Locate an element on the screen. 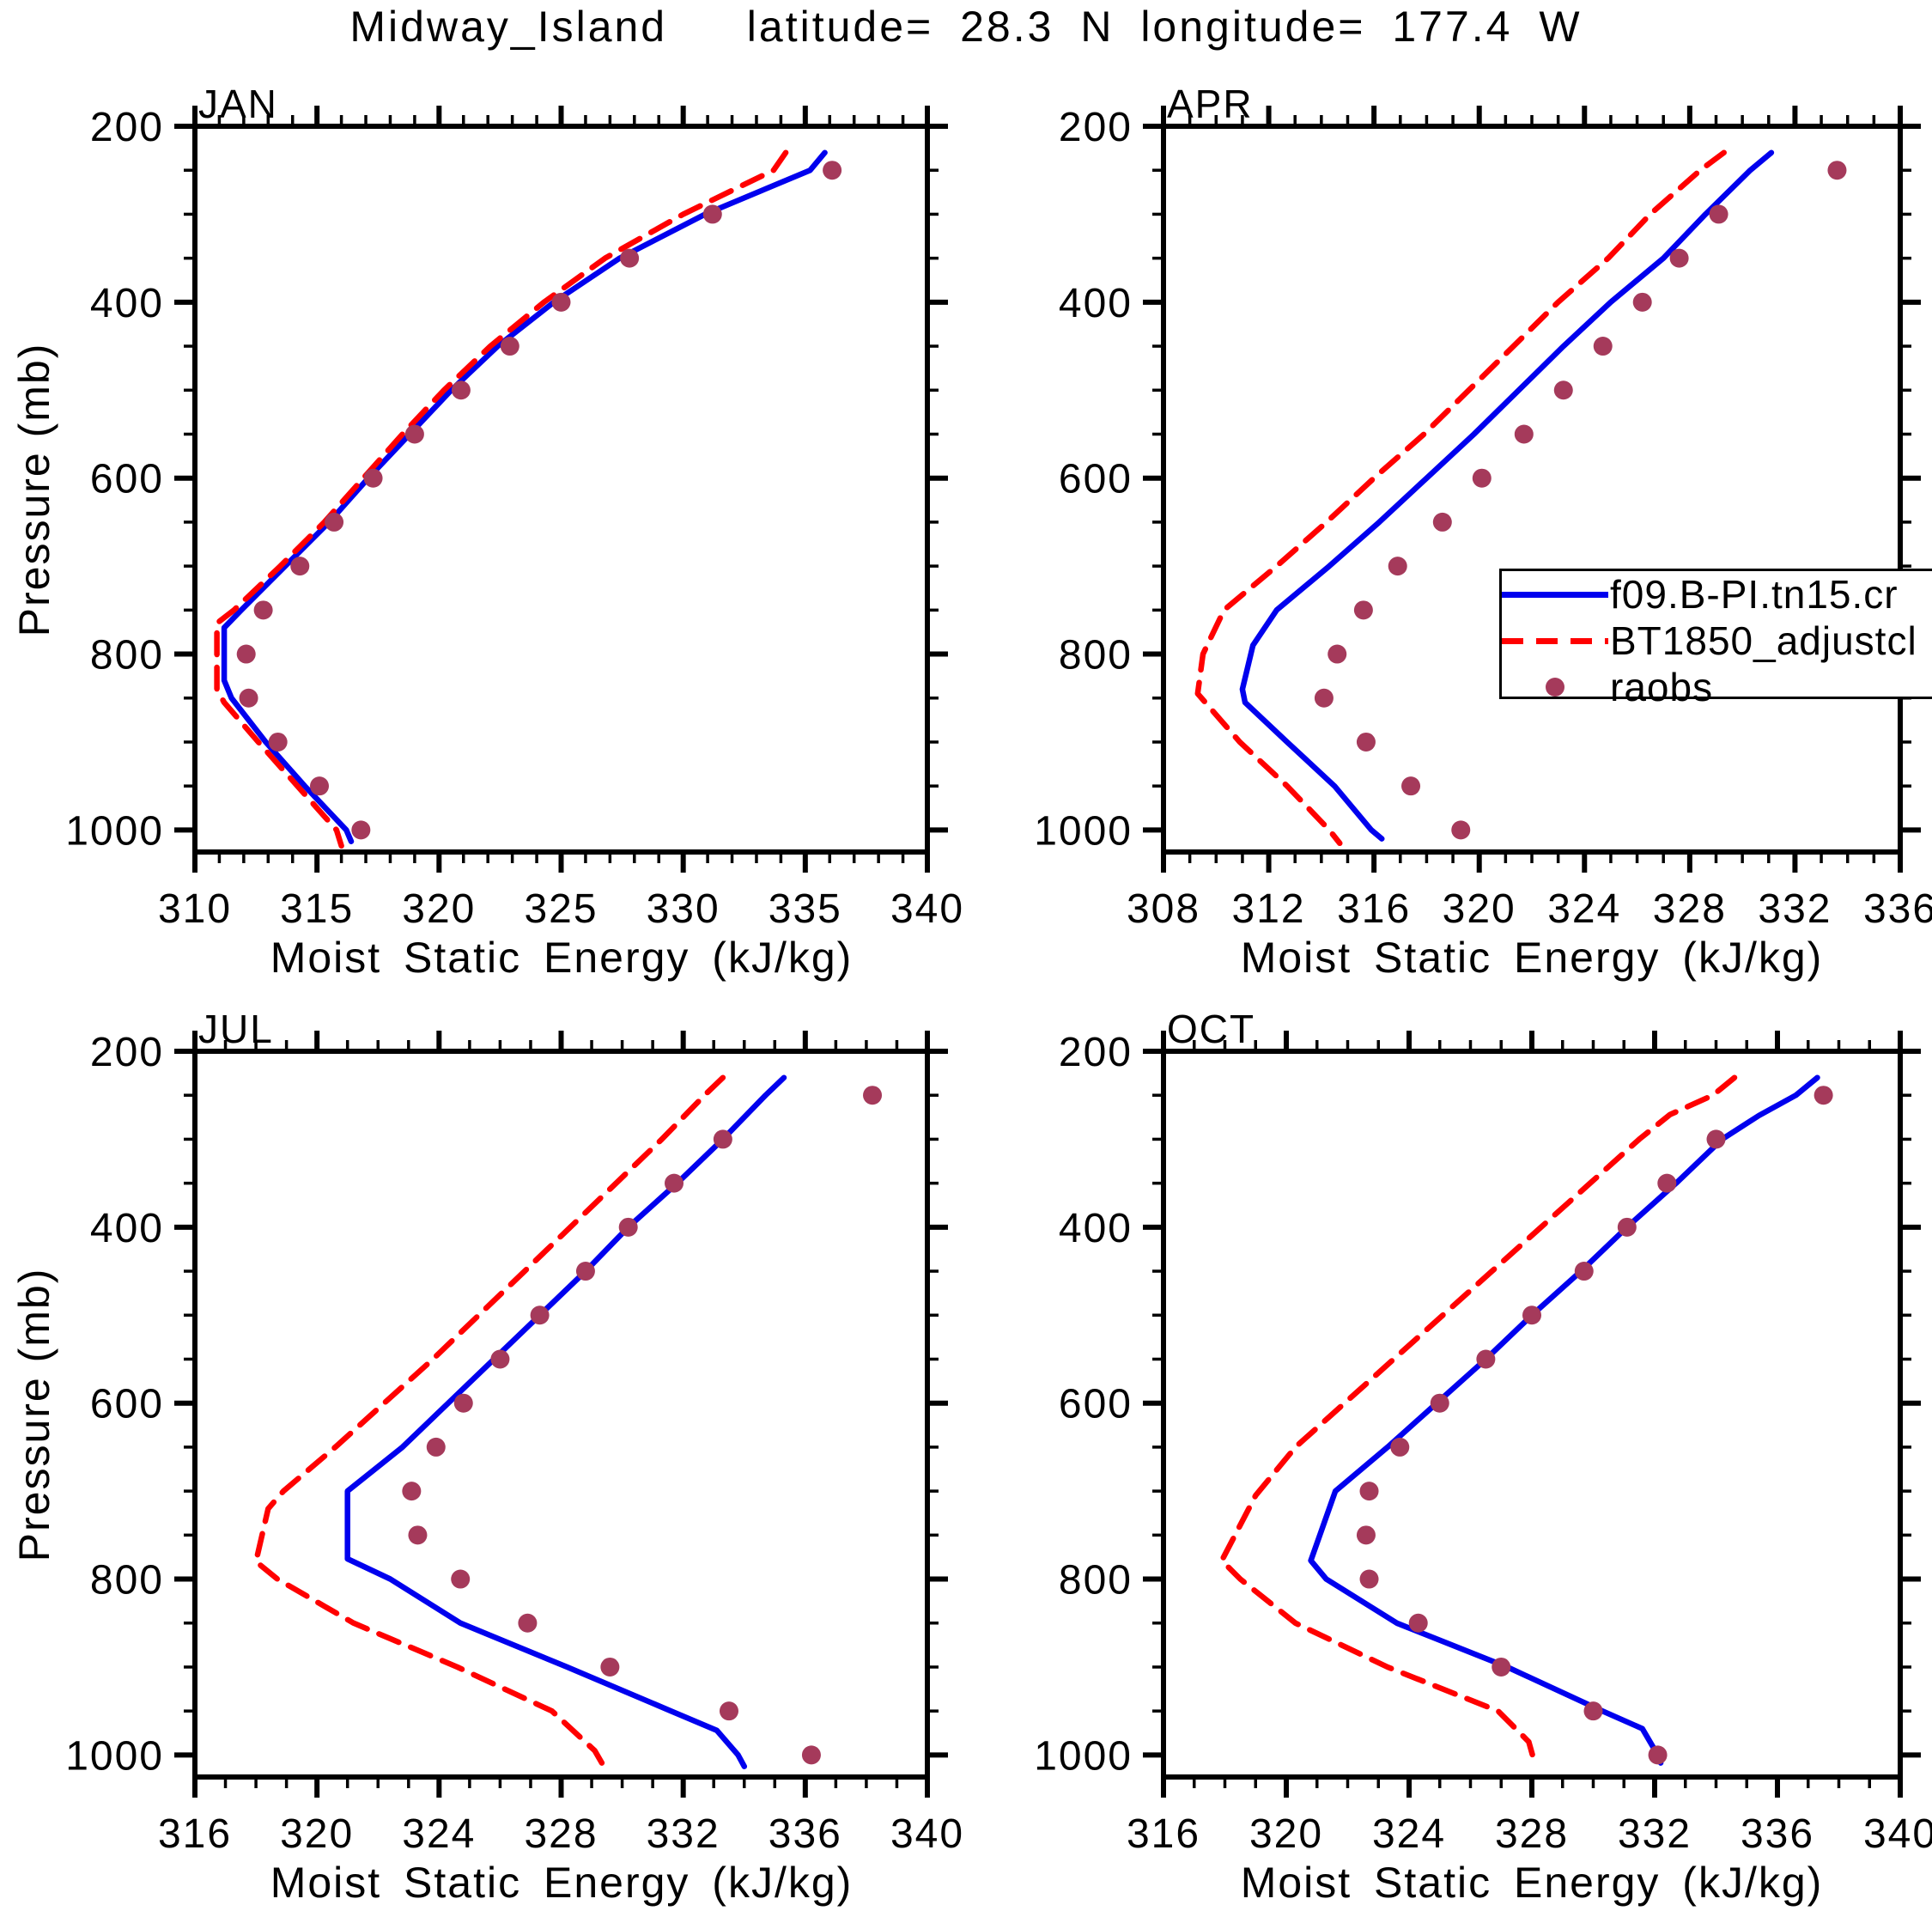 Image resolution: width=1932 pixels, height=1917 pixels. plot-frame-jul is located at coordinates (561, 1414).